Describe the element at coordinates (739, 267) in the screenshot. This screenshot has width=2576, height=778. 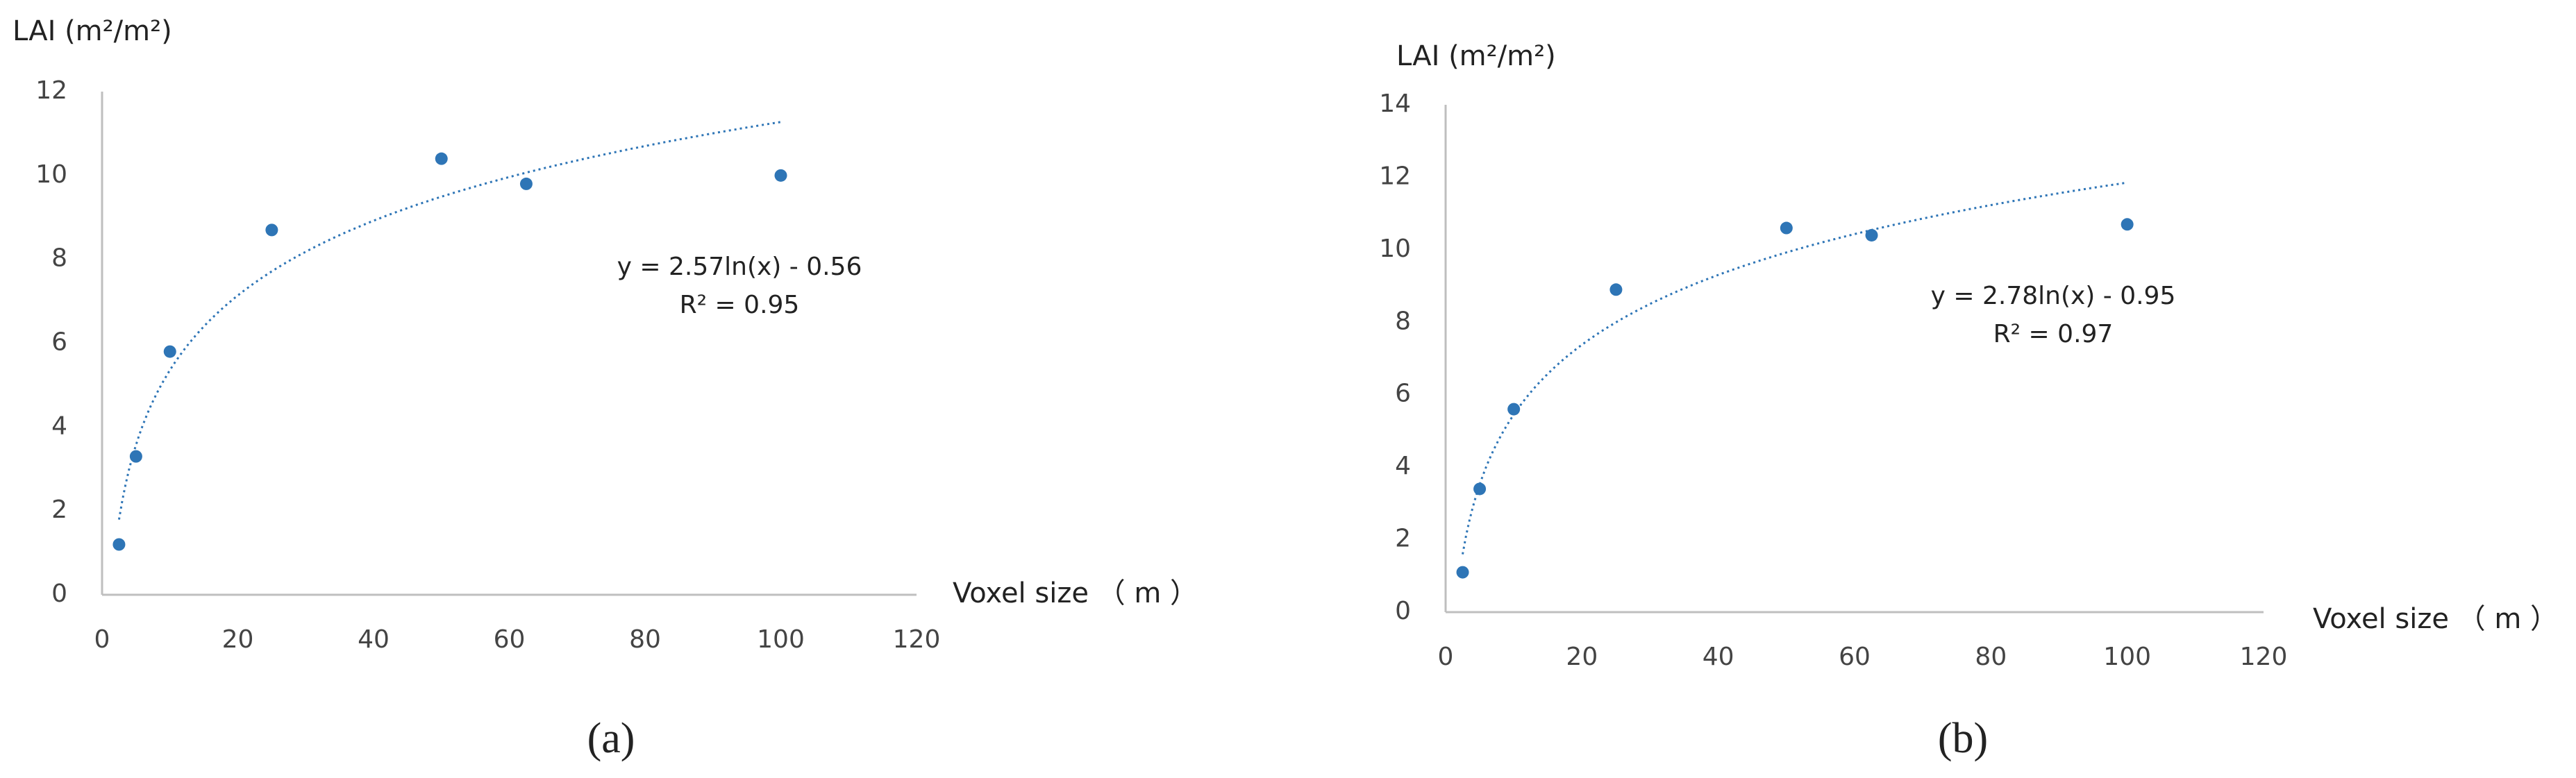
I see `trend-equation: y = 2.57ln(x) - 0.56` at that location.